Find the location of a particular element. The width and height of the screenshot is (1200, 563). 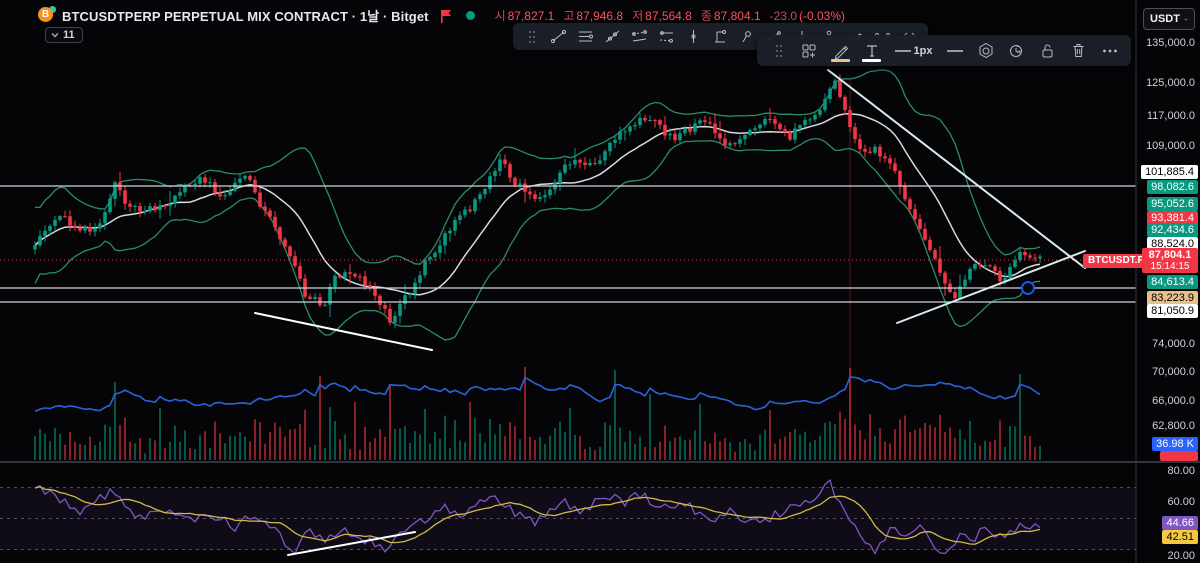

axis-price-badge: 88,524.0 is located at coordinates (1172, 244).